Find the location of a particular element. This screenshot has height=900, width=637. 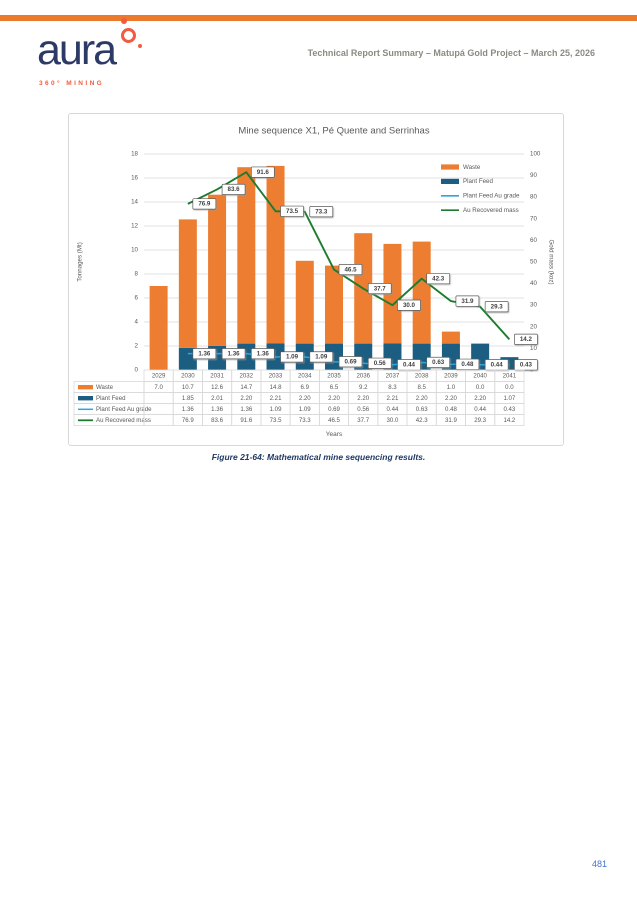

svg-text: 37.7 is located at coordinates (380, 288).